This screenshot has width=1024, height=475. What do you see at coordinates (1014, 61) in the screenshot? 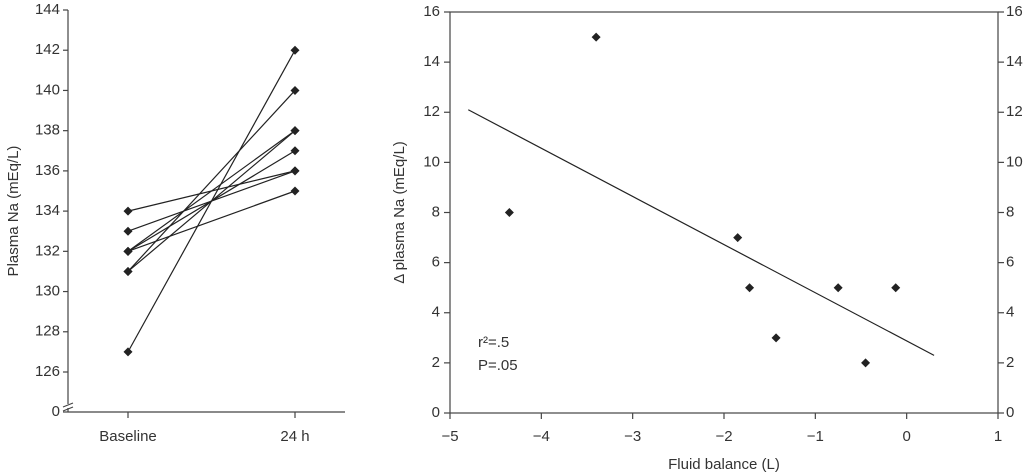
I see `y2-tick-label: 14` at bounding box center [1014, 61].